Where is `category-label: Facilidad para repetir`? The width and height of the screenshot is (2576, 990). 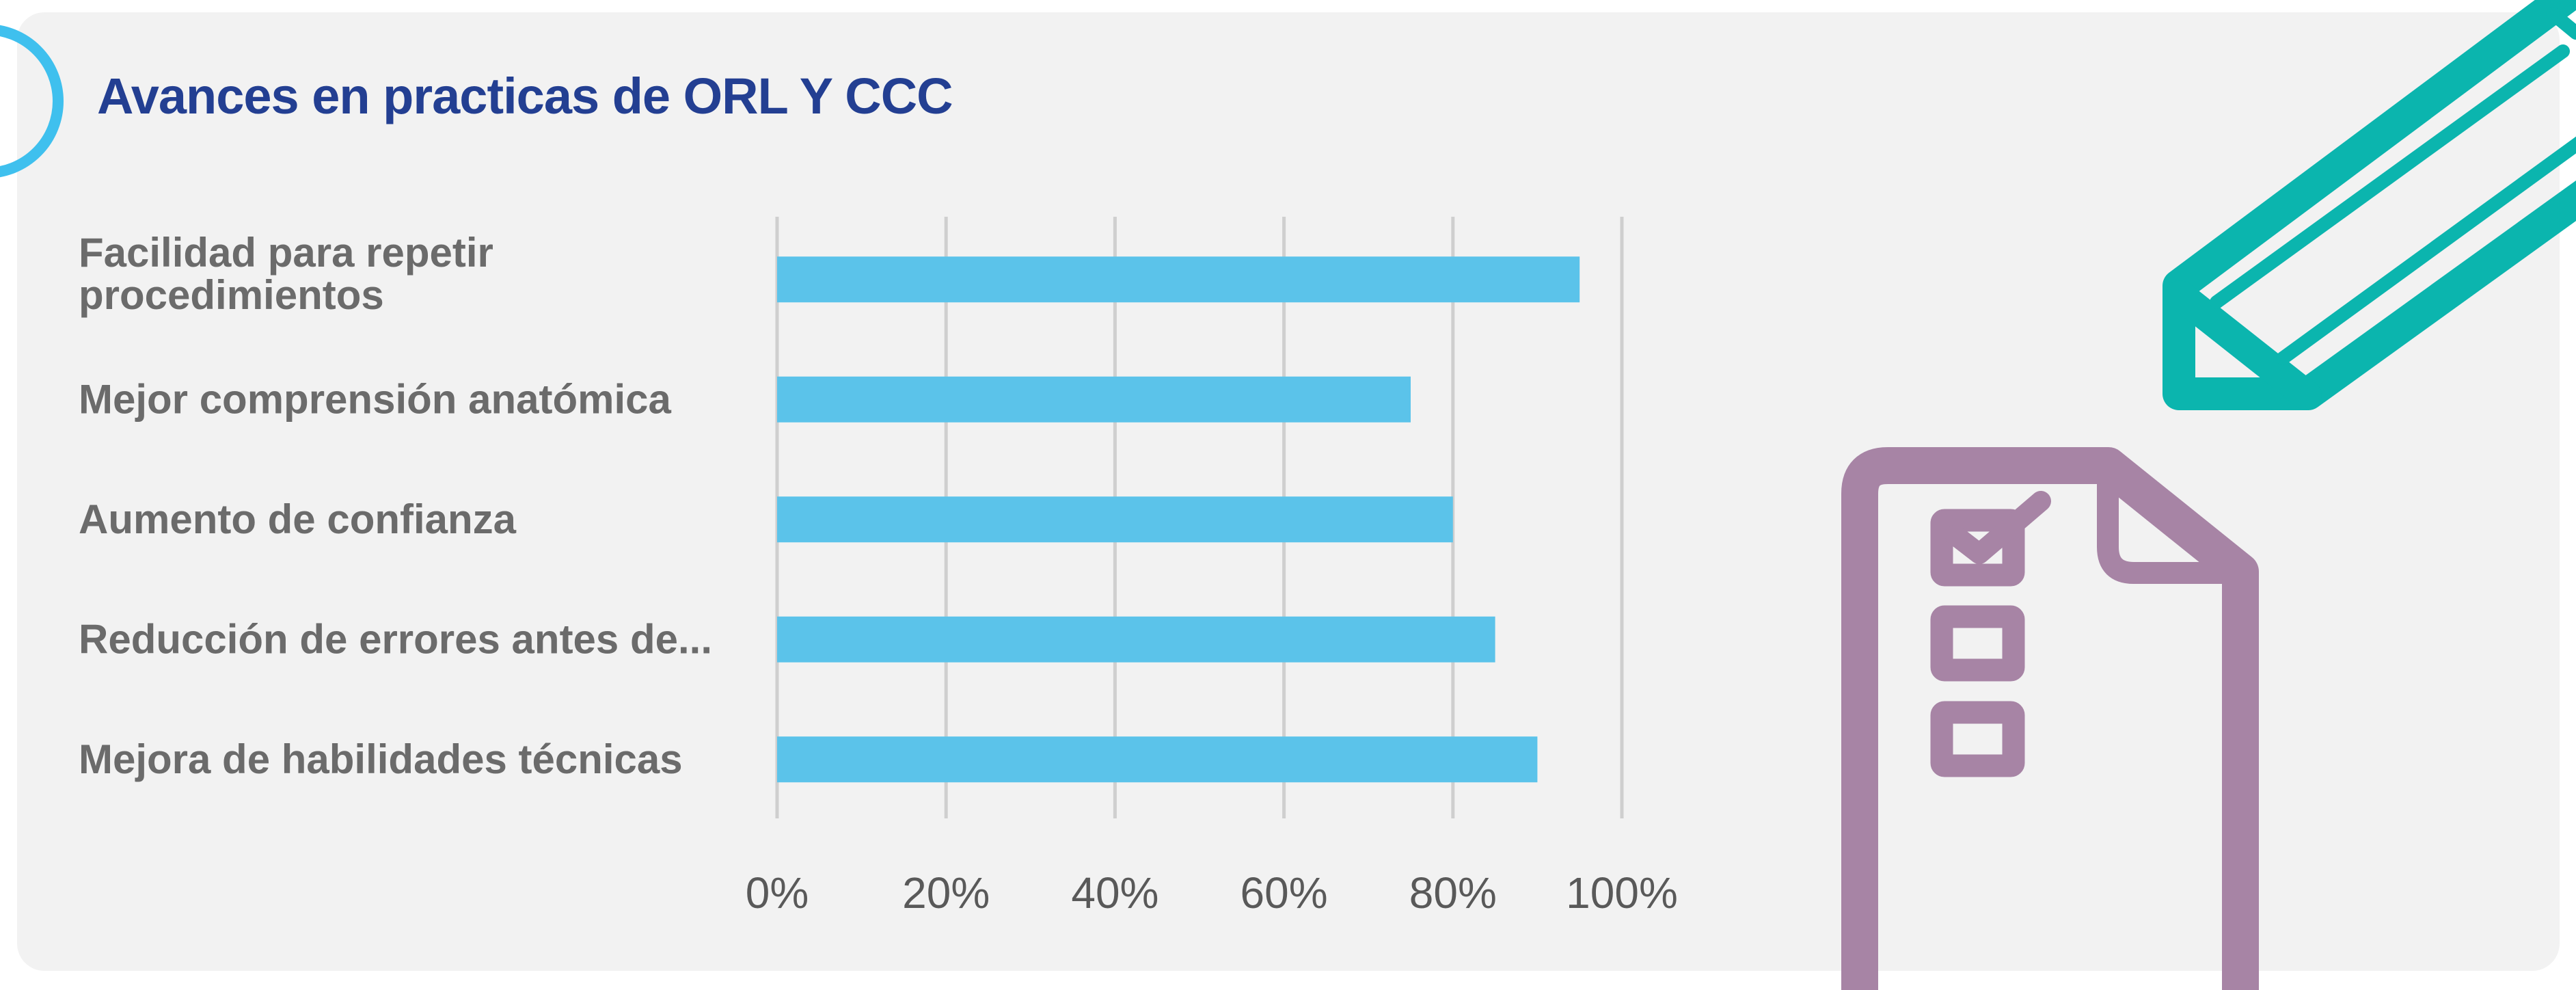
category-label: Facilidad para repetir is located at coordinates (286, 253).